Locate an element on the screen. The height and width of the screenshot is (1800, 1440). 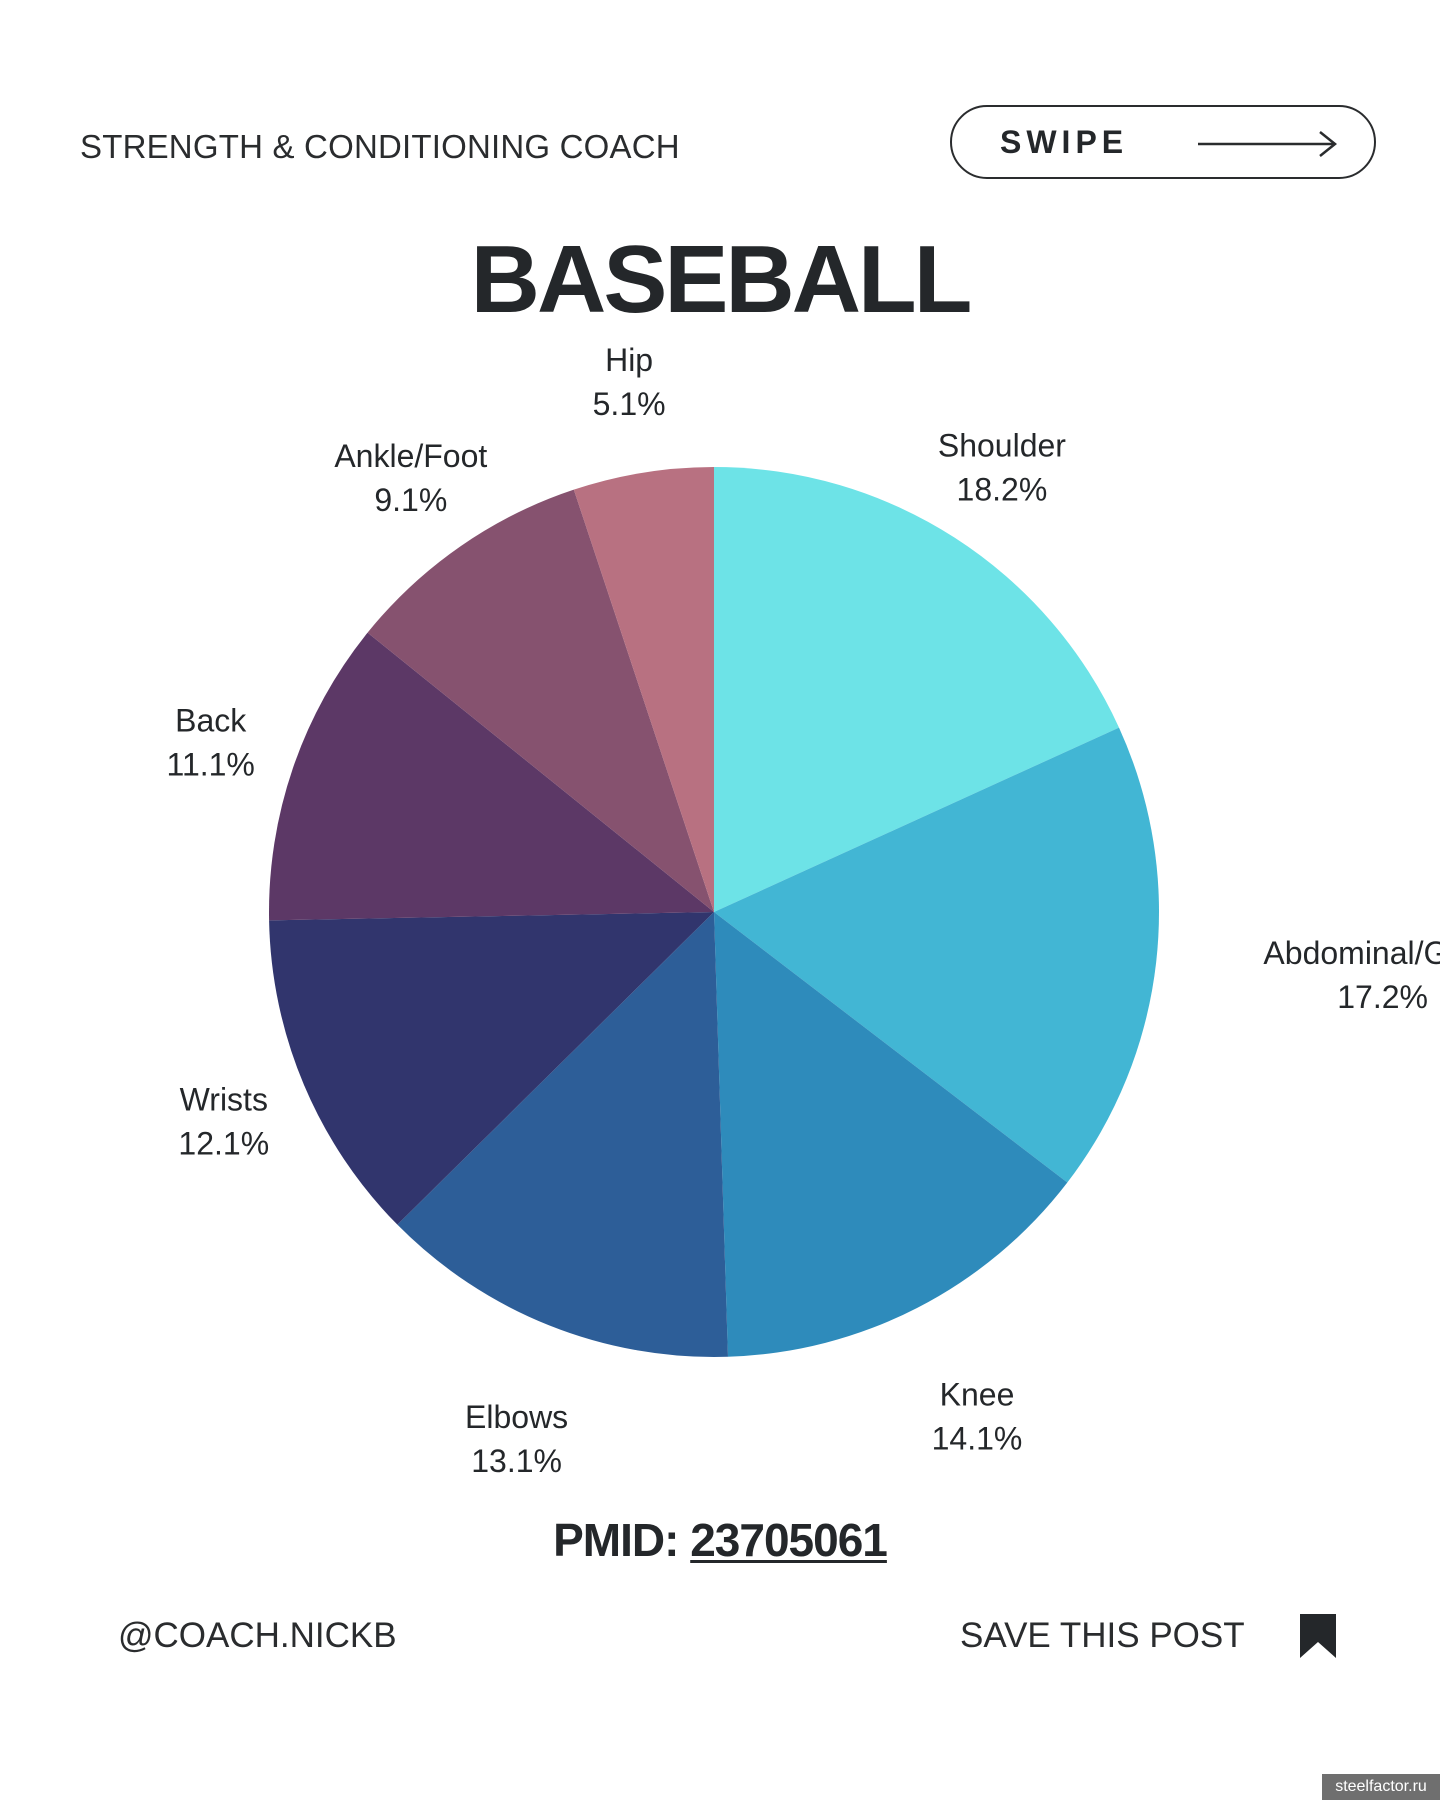
author-handle: @COACH.NICKB is located at coordinates (257, 1635).